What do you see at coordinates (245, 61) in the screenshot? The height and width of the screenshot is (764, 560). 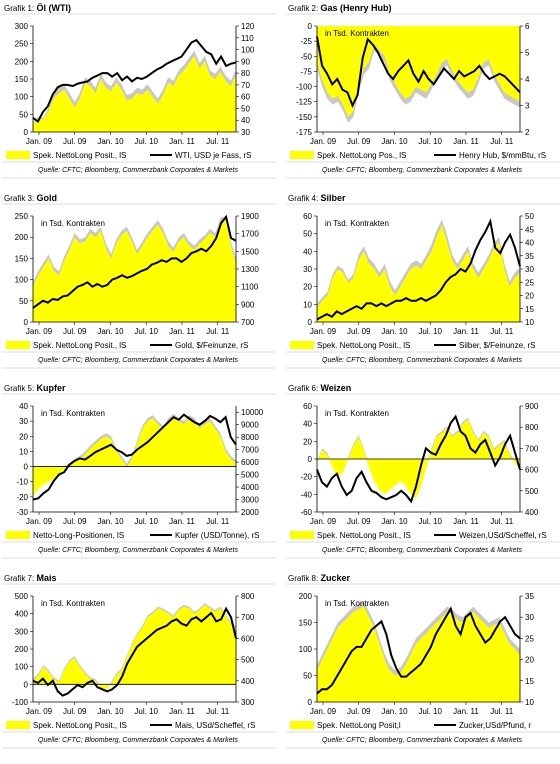 I see `right-tick-label: 90` at bounding box center [245, 61].